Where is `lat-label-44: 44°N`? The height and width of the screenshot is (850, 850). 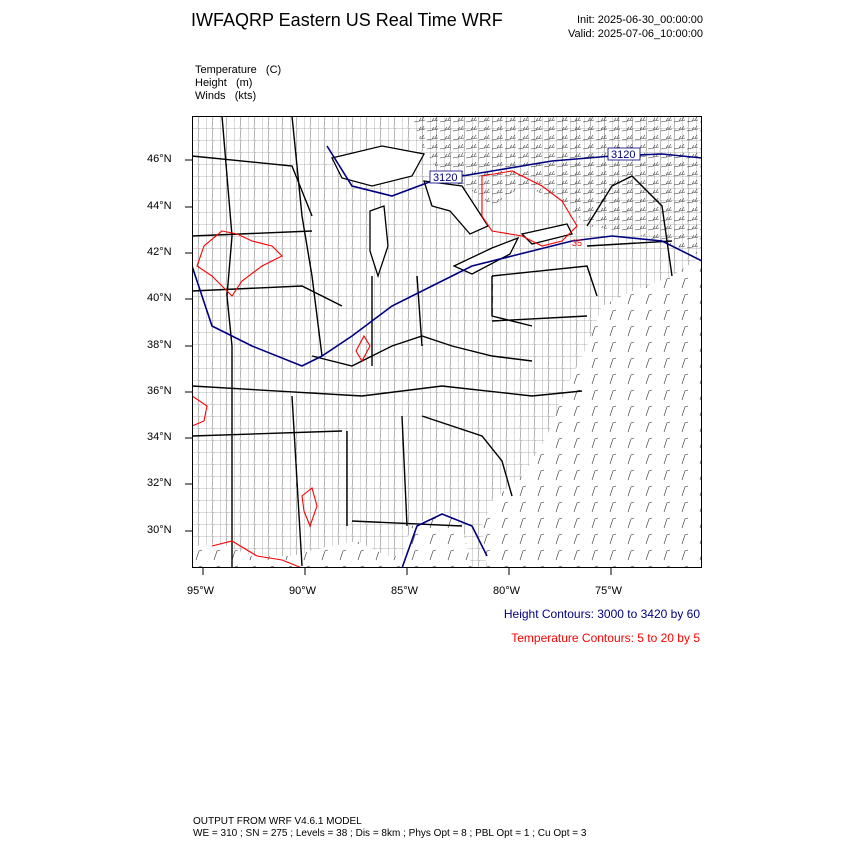 lat-label-44: 44°N is located at coordinates (159, 206).